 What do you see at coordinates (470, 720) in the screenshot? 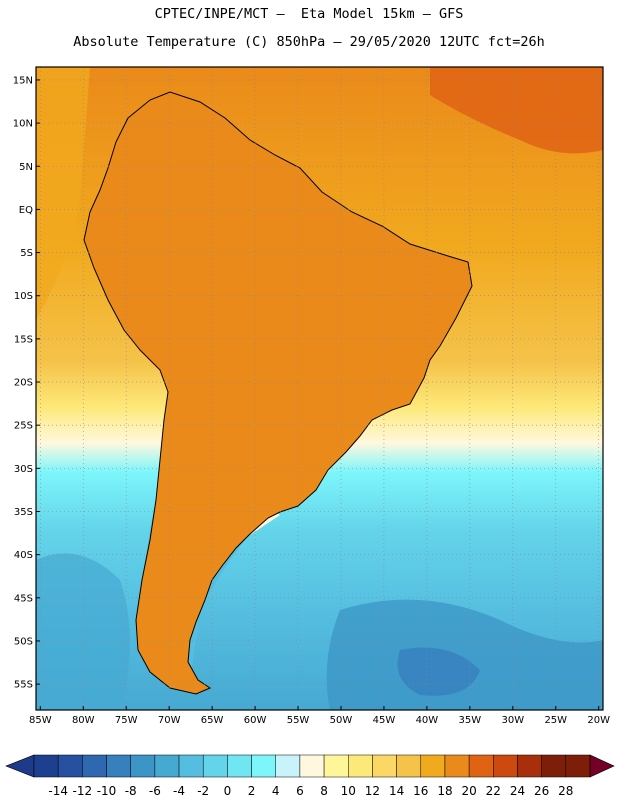
I see `lon-label: 35W` at bounding box center [470, 720].